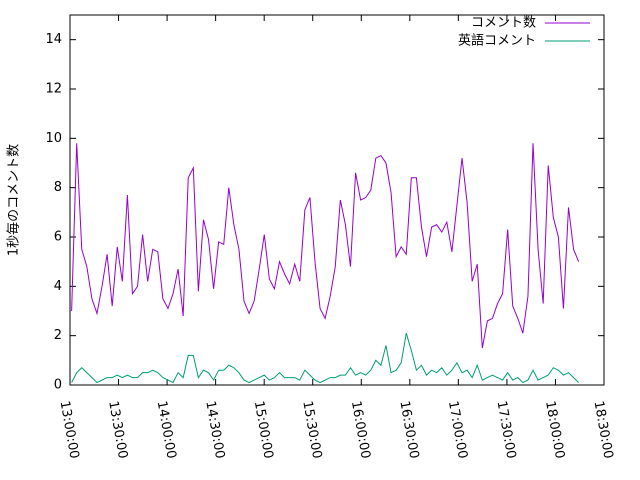  Describe the element at coordinates (14, 200) in the screenshot. I see `y-axis-label: 1秒毎のコメント数` at that location.